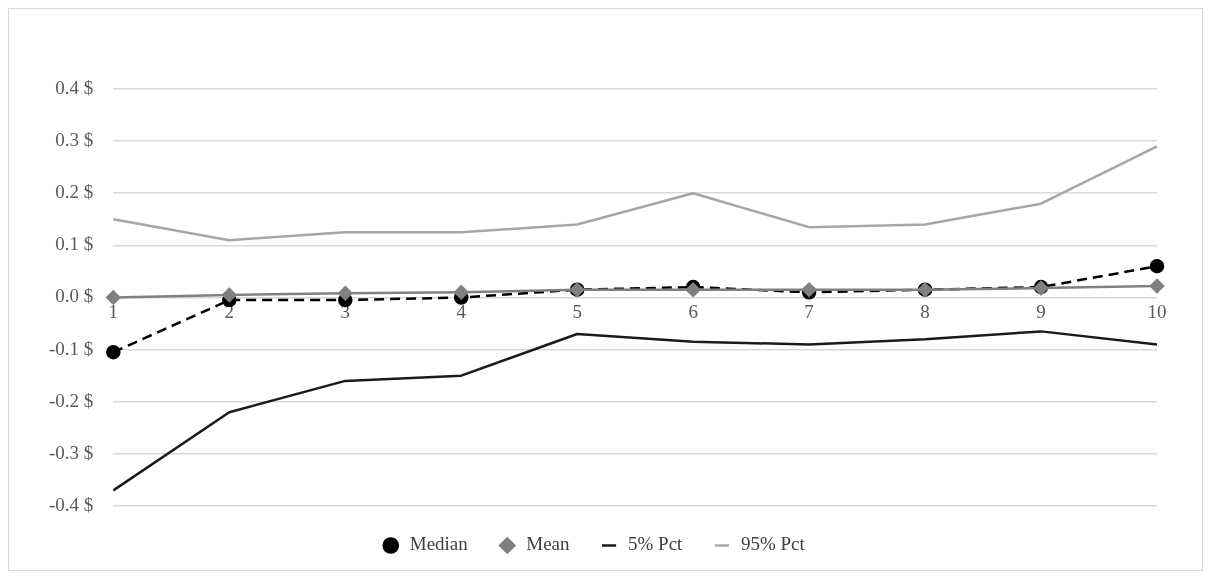  Describe the element at coordinates (71, 504) in the screenshot. I see `y-tick-label: -0.4 $` at that location.